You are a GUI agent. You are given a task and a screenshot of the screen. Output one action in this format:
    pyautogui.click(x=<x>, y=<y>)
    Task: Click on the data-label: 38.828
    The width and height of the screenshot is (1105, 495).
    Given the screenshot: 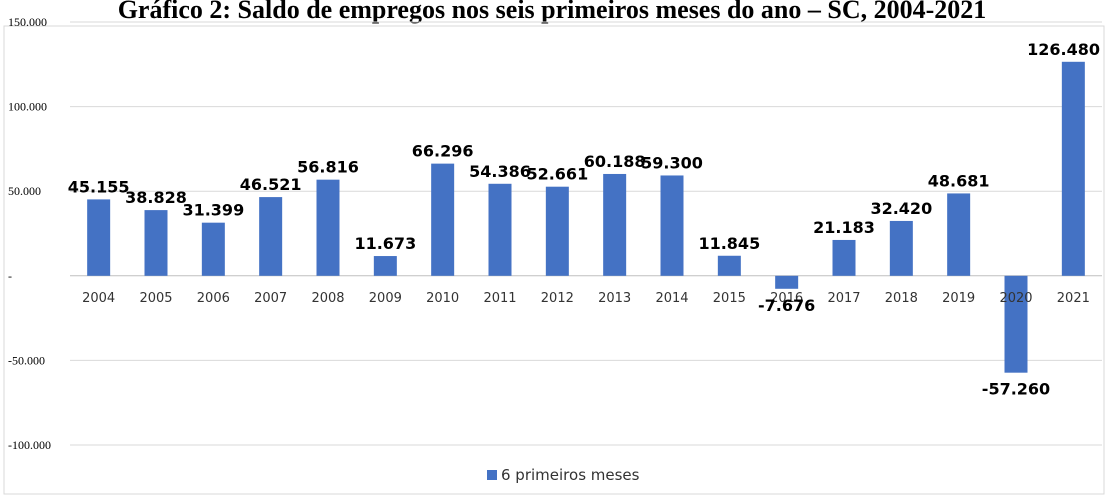 What is the action you would take?
    pyautogui.click(x=156, y=197)
    